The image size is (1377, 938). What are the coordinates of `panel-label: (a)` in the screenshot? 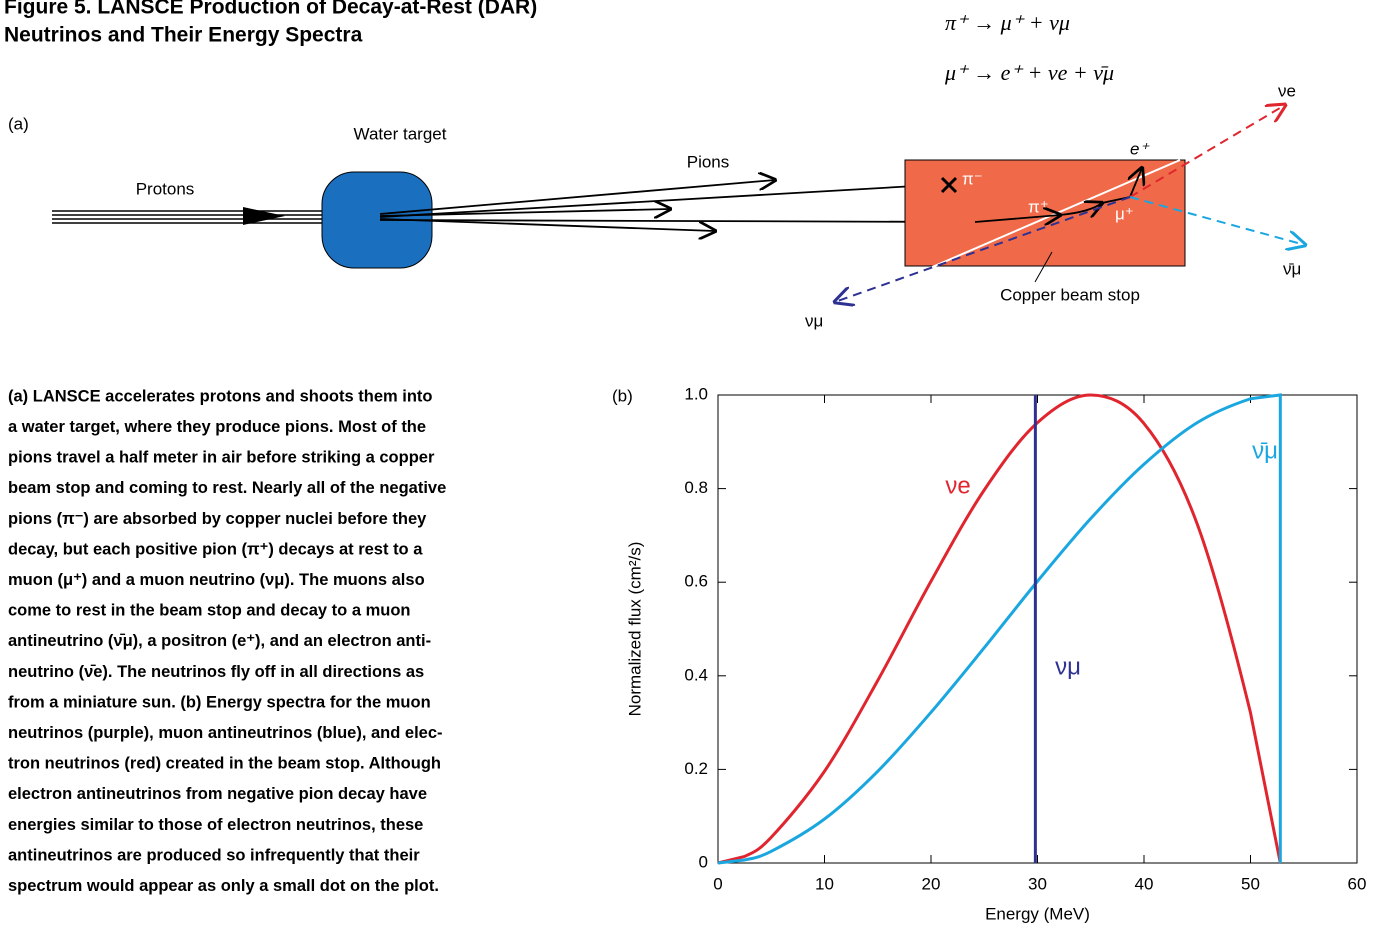 It's located at (18, 123).